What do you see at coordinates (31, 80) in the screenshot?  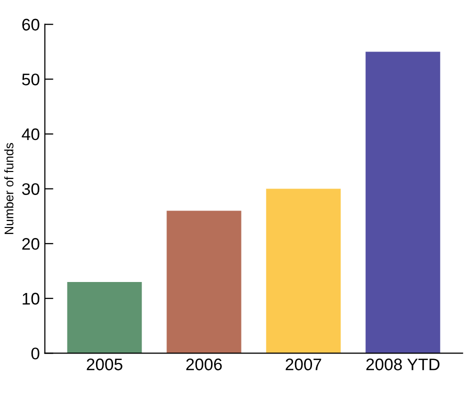 I see `y-tick-label: 50` at bounding box center [31, 80].